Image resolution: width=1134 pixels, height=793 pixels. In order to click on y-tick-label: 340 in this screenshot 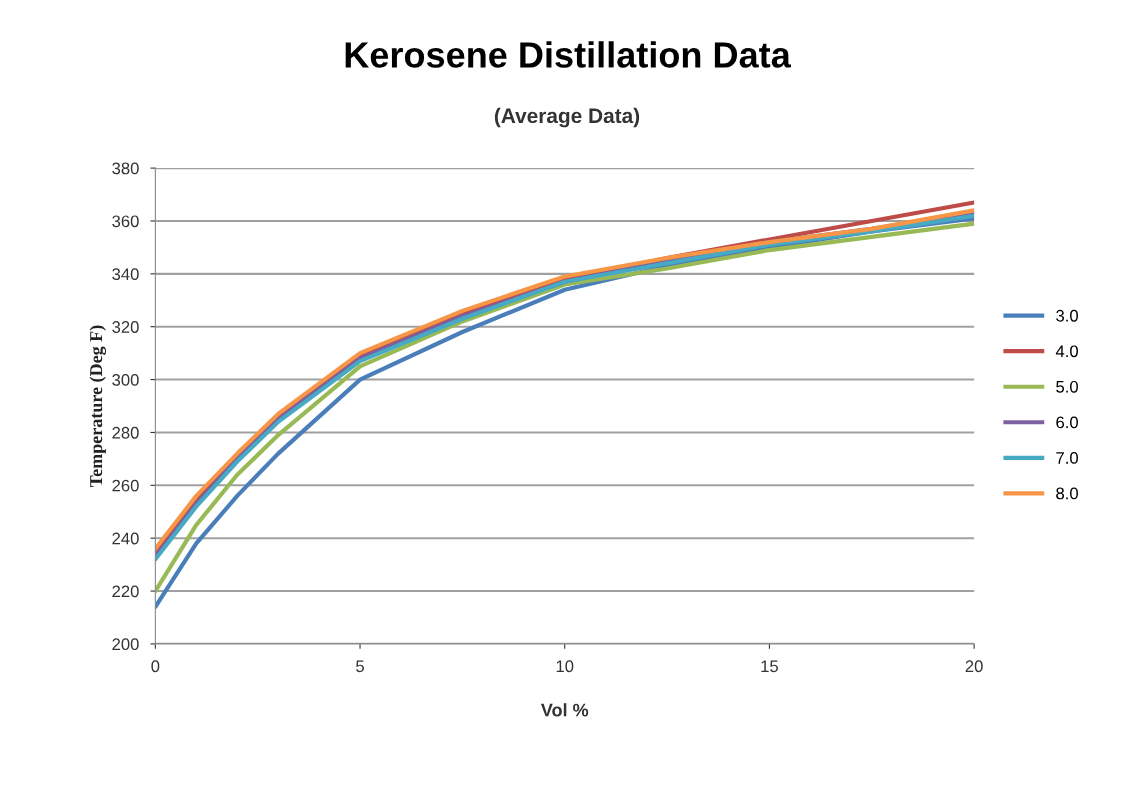, I will do `click(125, 274)`.